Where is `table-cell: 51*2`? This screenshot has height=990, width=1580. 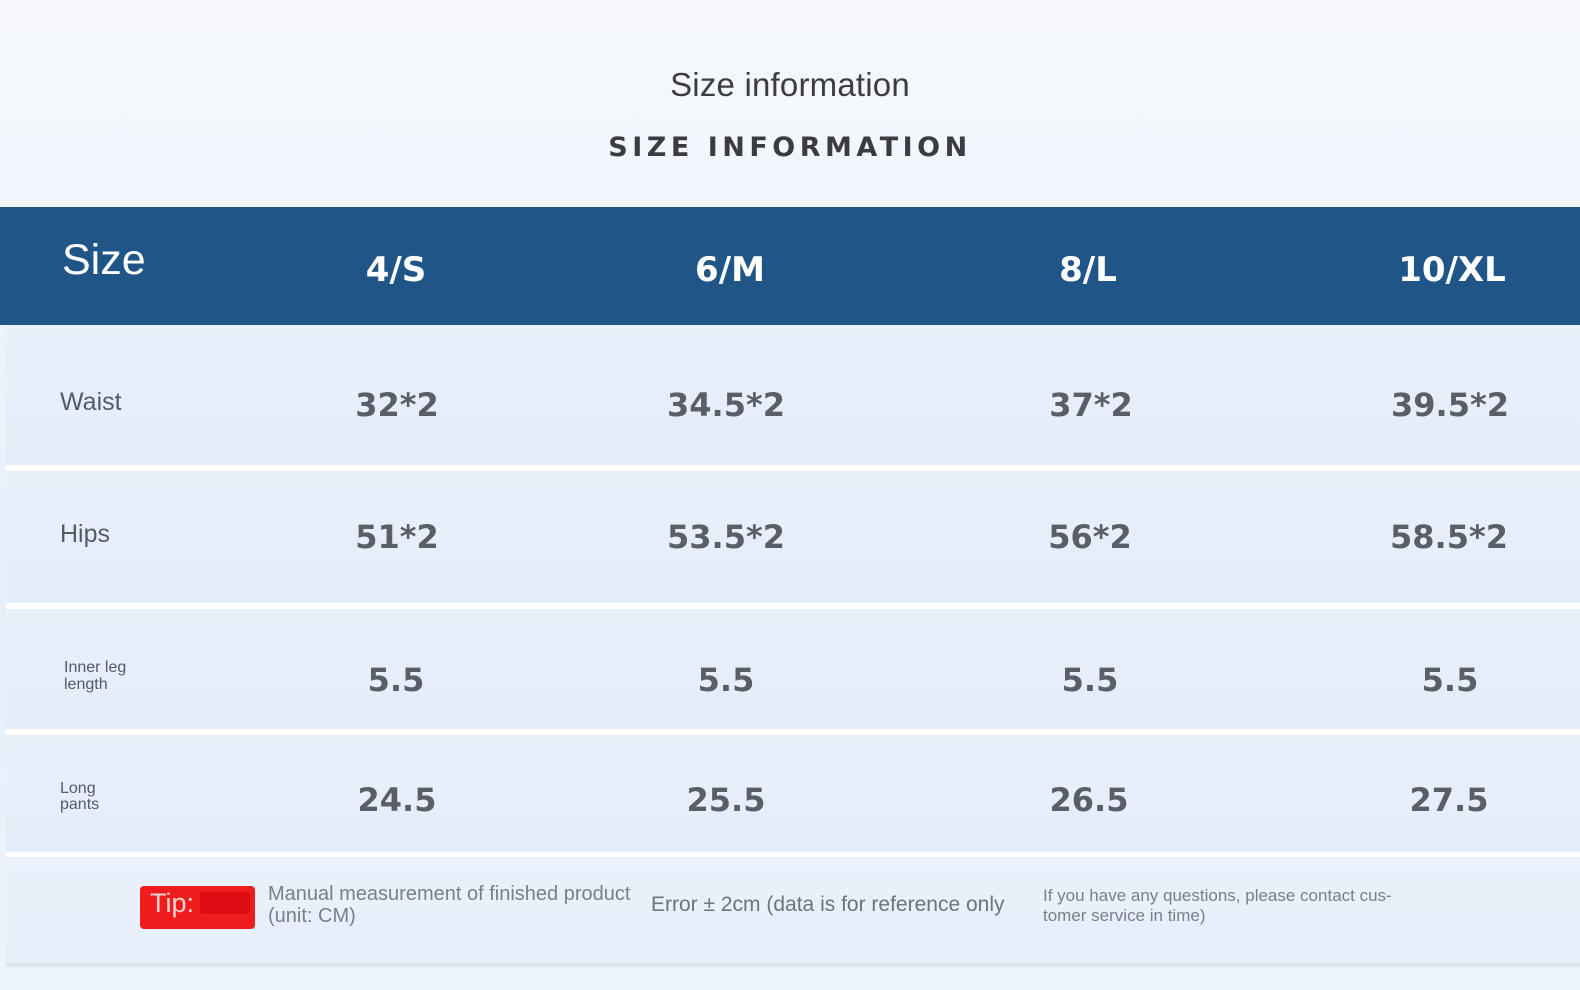 table-cell: 51*2 is located at coordinates (397, 537).